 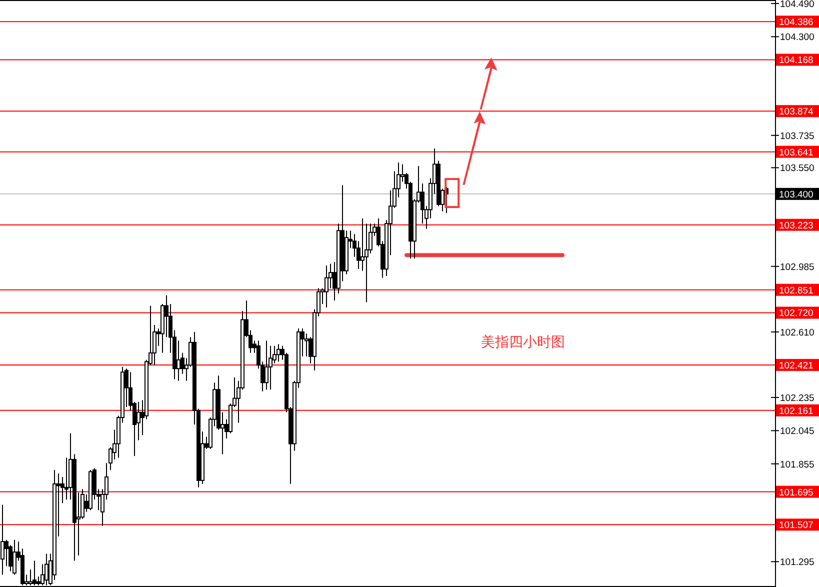 What do you see at coordinates (796, 411) in the screenshot?
I see `ref-line-label: 102.161` at bounding box center [796, 411].